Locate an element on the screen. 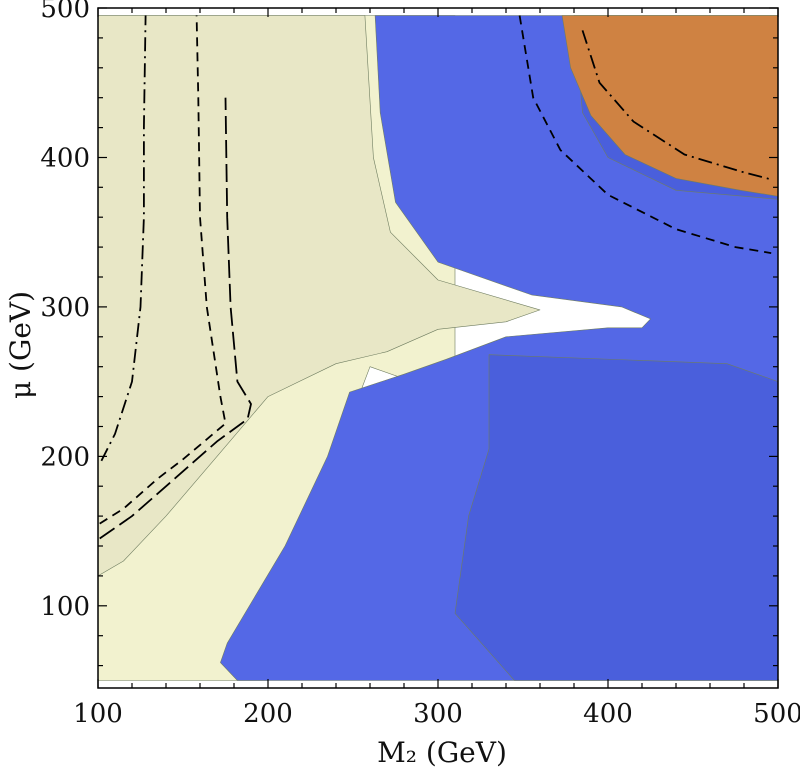 This screenshot has width=800, height=780. x-tick-label-500: 500 is located at coordinates (776, 714).